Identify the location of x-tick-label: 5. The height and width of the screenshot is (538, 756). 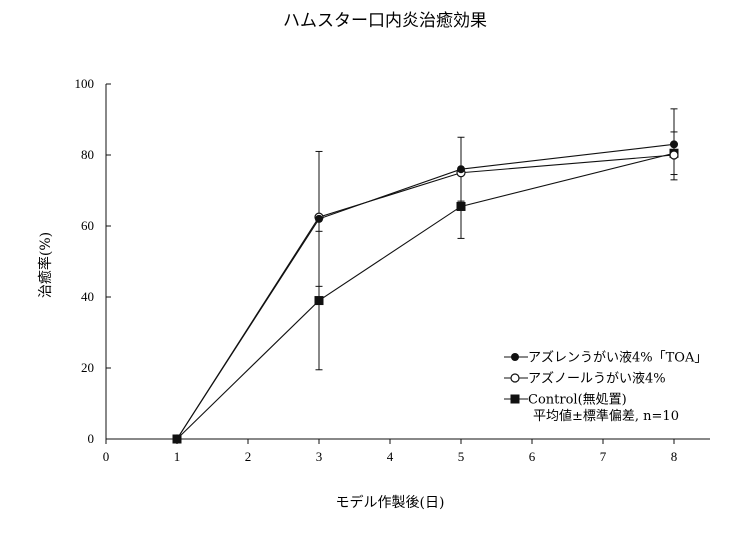
(461, 456).